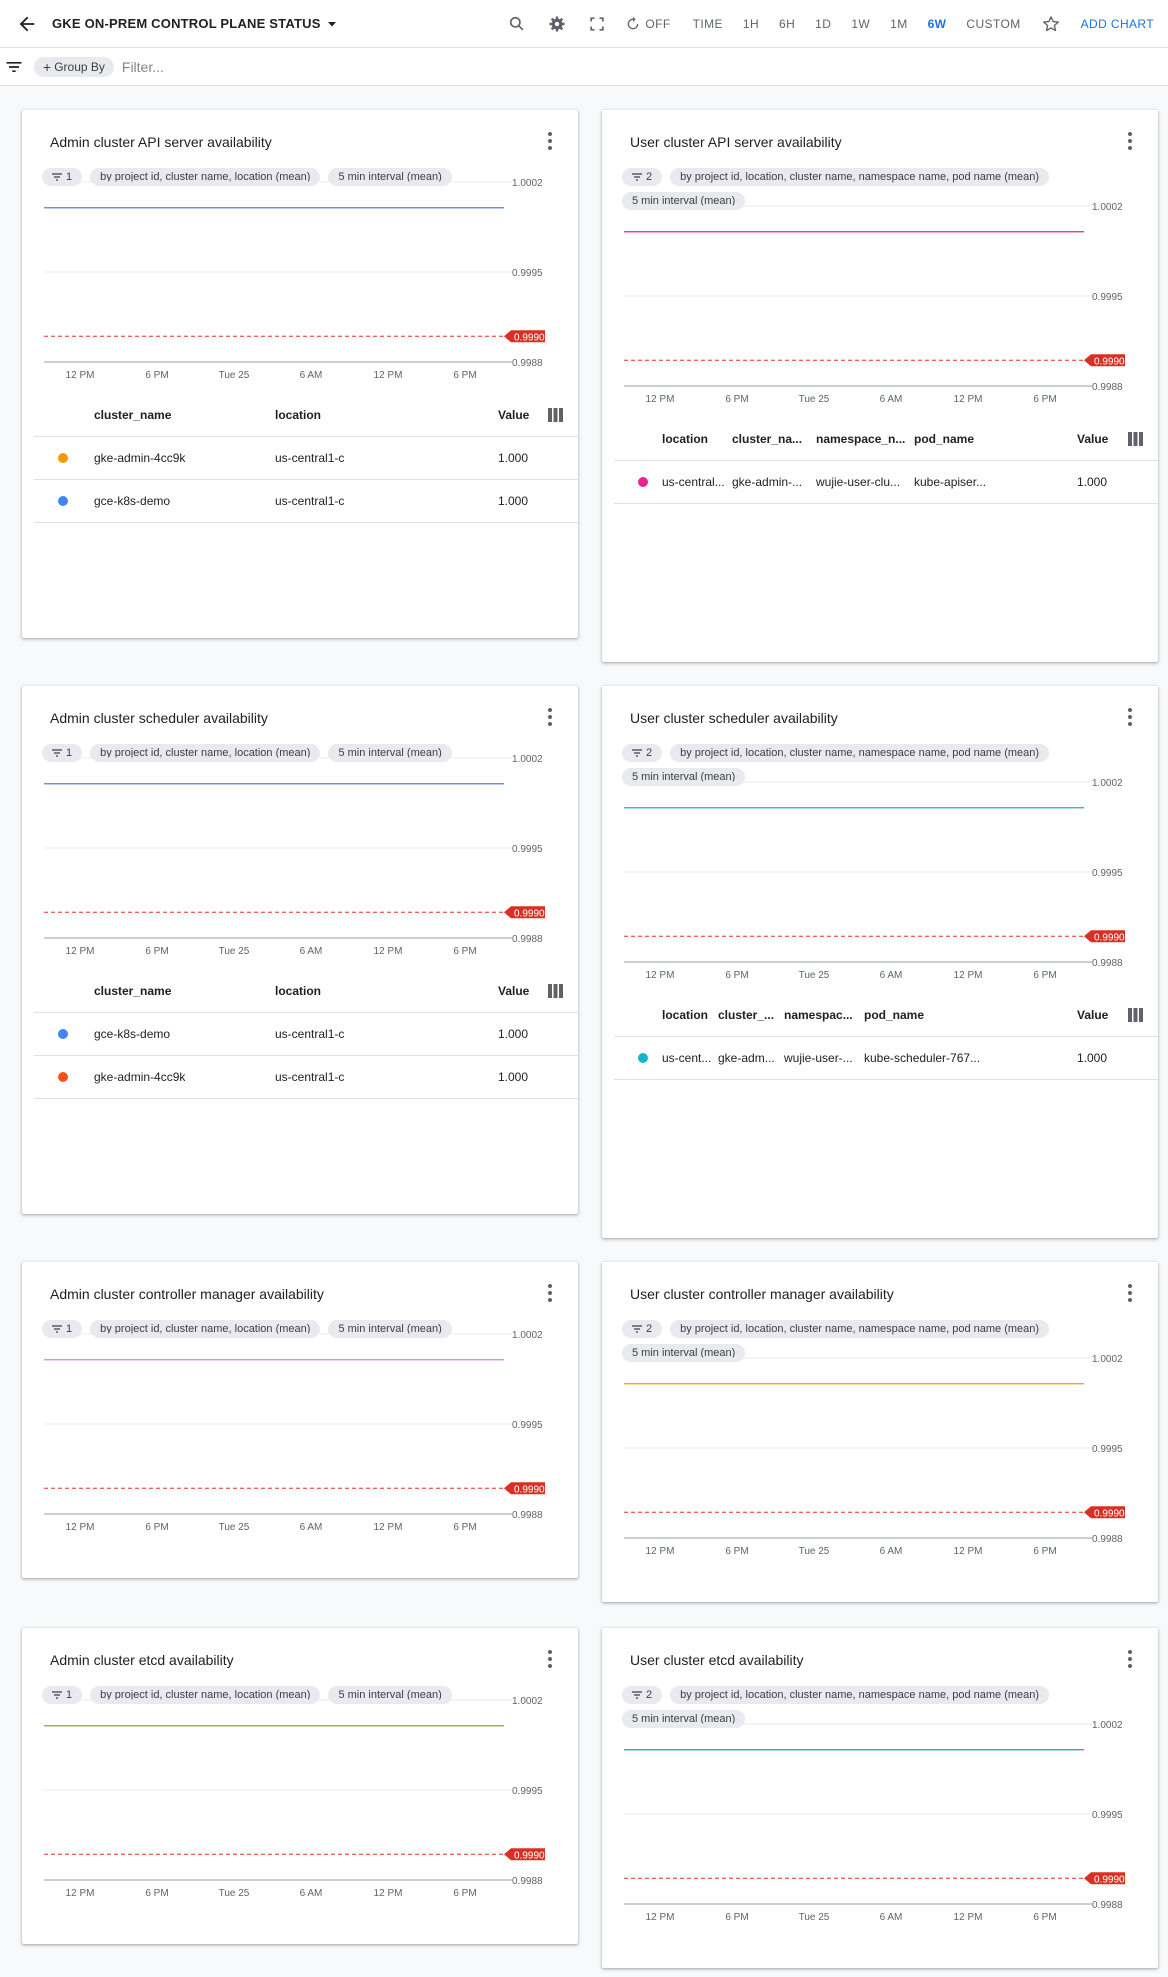 The width and height of the screenshot is (1168, 1977). What do you see at coordinates (751, 23) in the screenshot?
I see `range-1h: 1H` at bounding box center [751, 23].